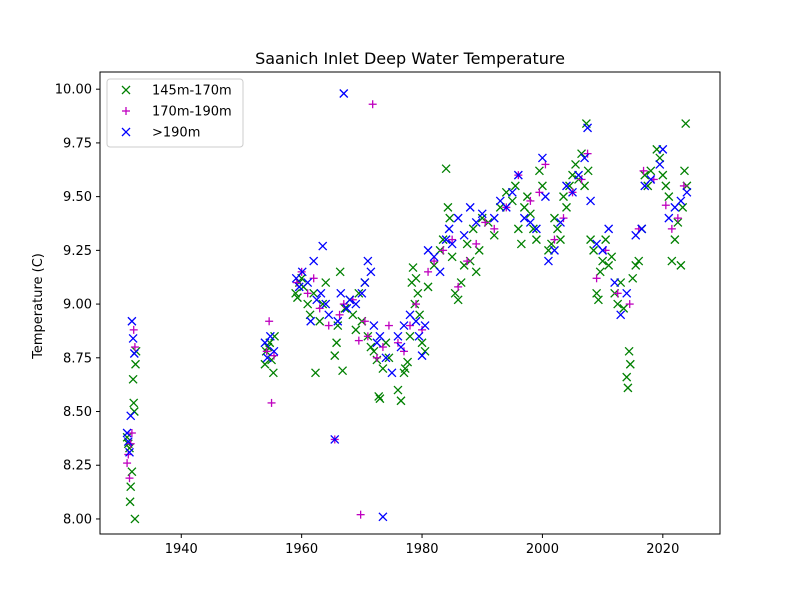 Image resolution: width=800 pixels, height=600 pixels. What do you see at coordinates (77, 466) in the screenshot?
I see `y-tick-label: 8.25` at bounding box center [77, 466].